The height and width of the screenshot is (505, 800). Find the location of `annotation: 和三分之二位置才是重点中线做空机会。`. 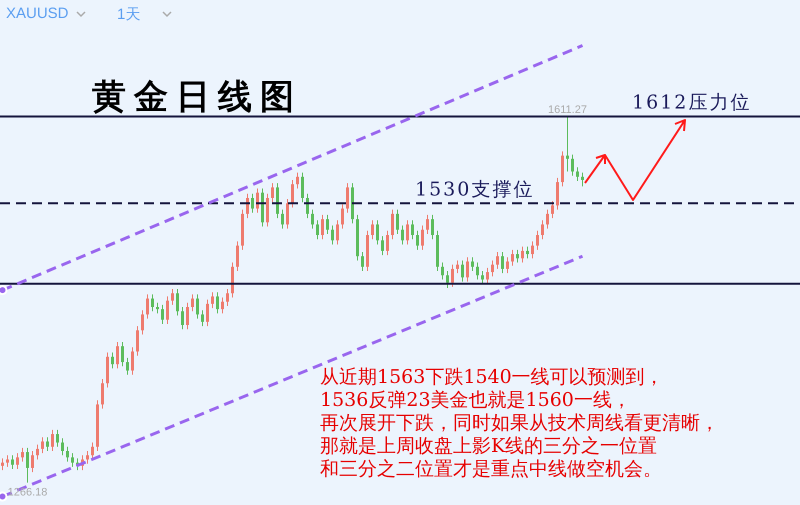

annotation: 和三分之二位置才是重点中线做空机会。 is located at coordinates (491, 469).